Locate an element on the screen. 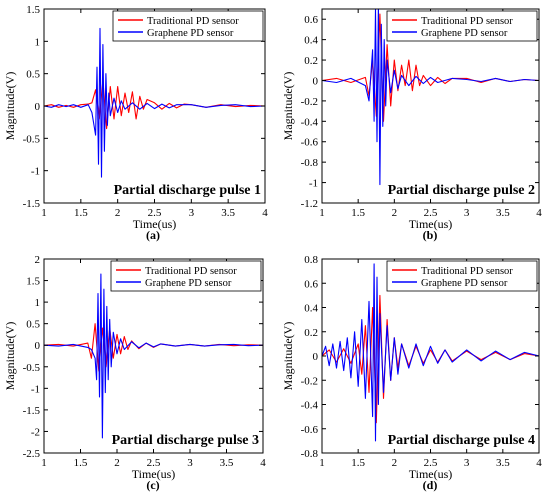 The height and width of the screenshot is (492, 550). y-tick-label: 0.6 is located at coordinates (311, 284).